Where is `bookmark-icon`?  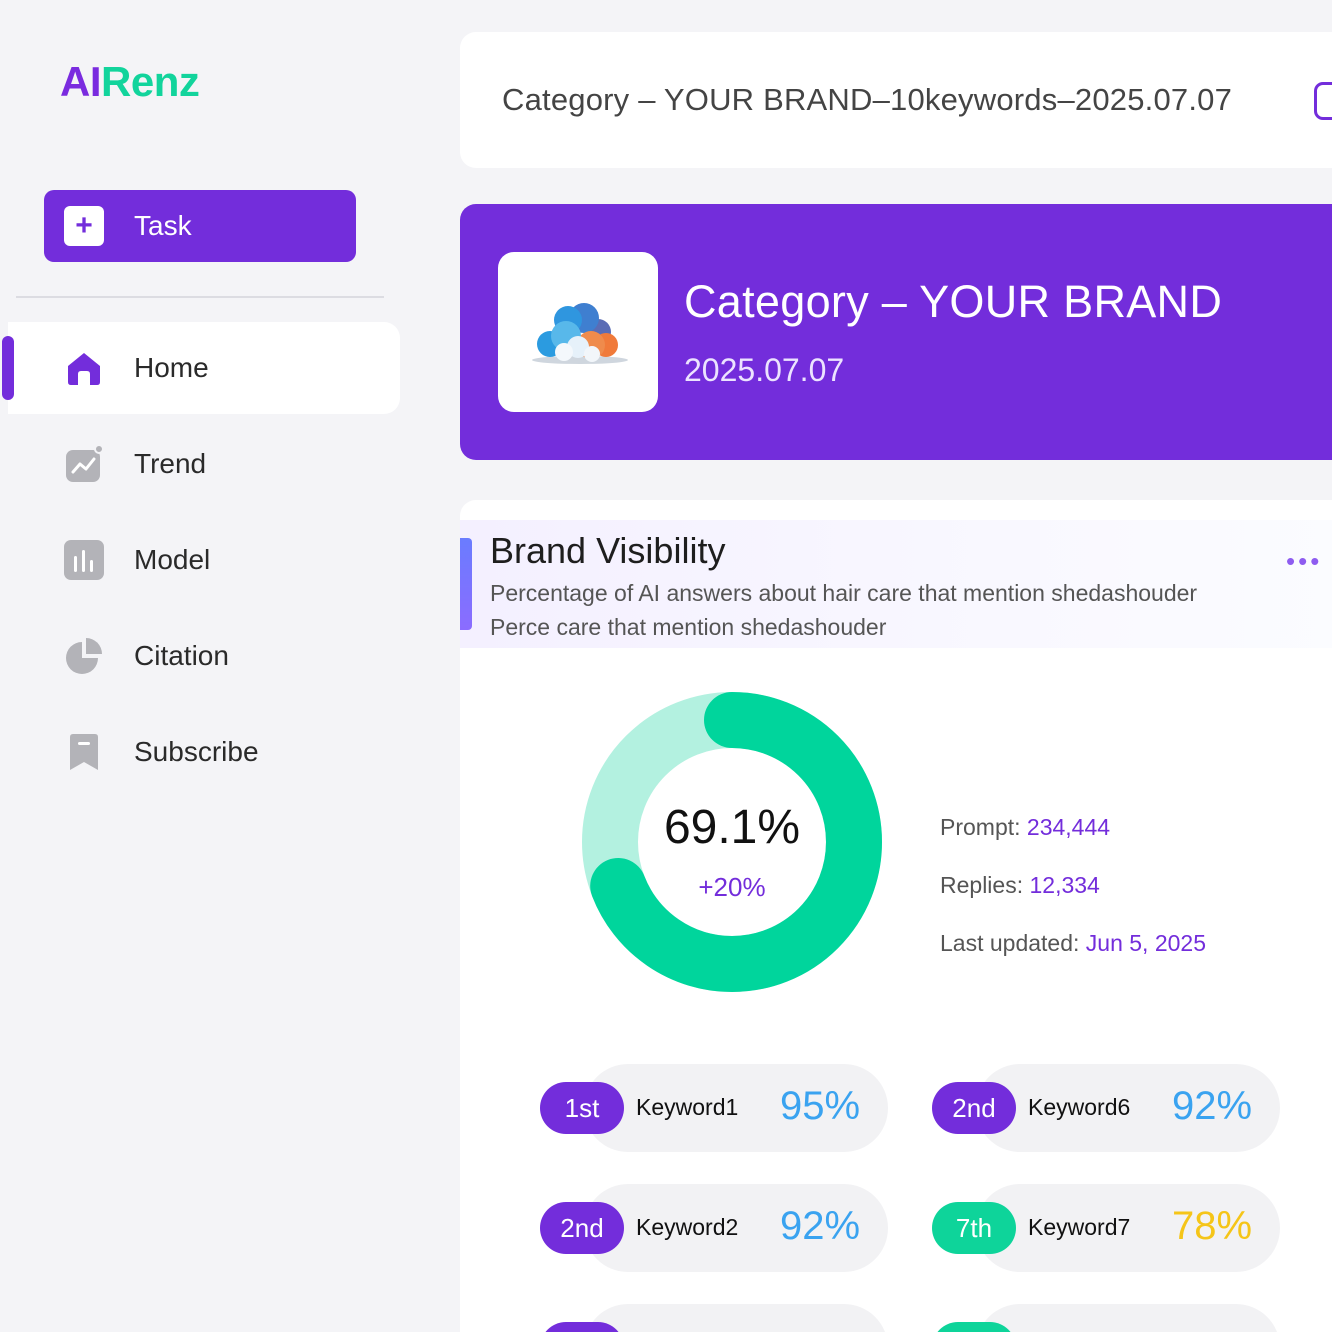 bookmark-icon is located at coordinates (84, 752).